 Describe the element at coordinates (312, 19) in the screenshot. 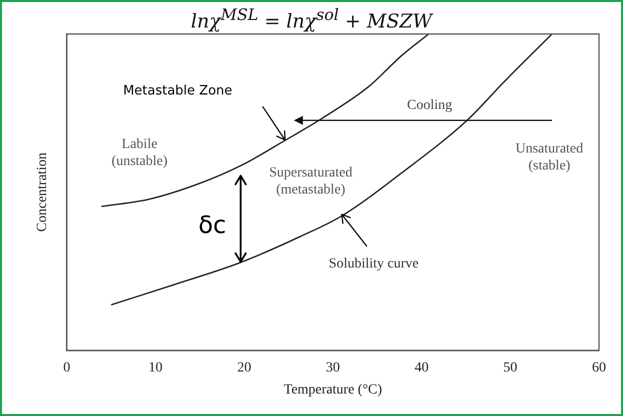

I see `chart-title: lnχ$^{MSL}$ = lnχ$^{sol}$ + MSZW` at that location.